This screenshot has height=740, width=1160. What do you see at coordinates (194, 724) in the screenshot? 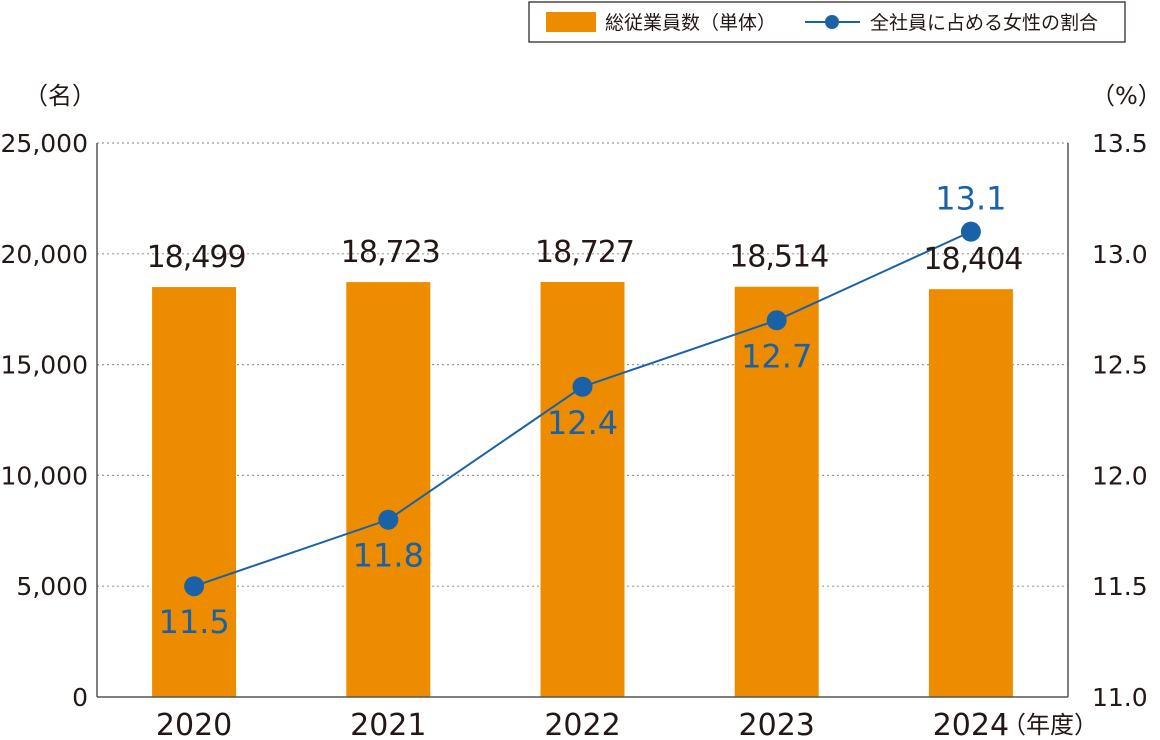
I see `x-tick-label: 2020` at bounding box center [194, 724].